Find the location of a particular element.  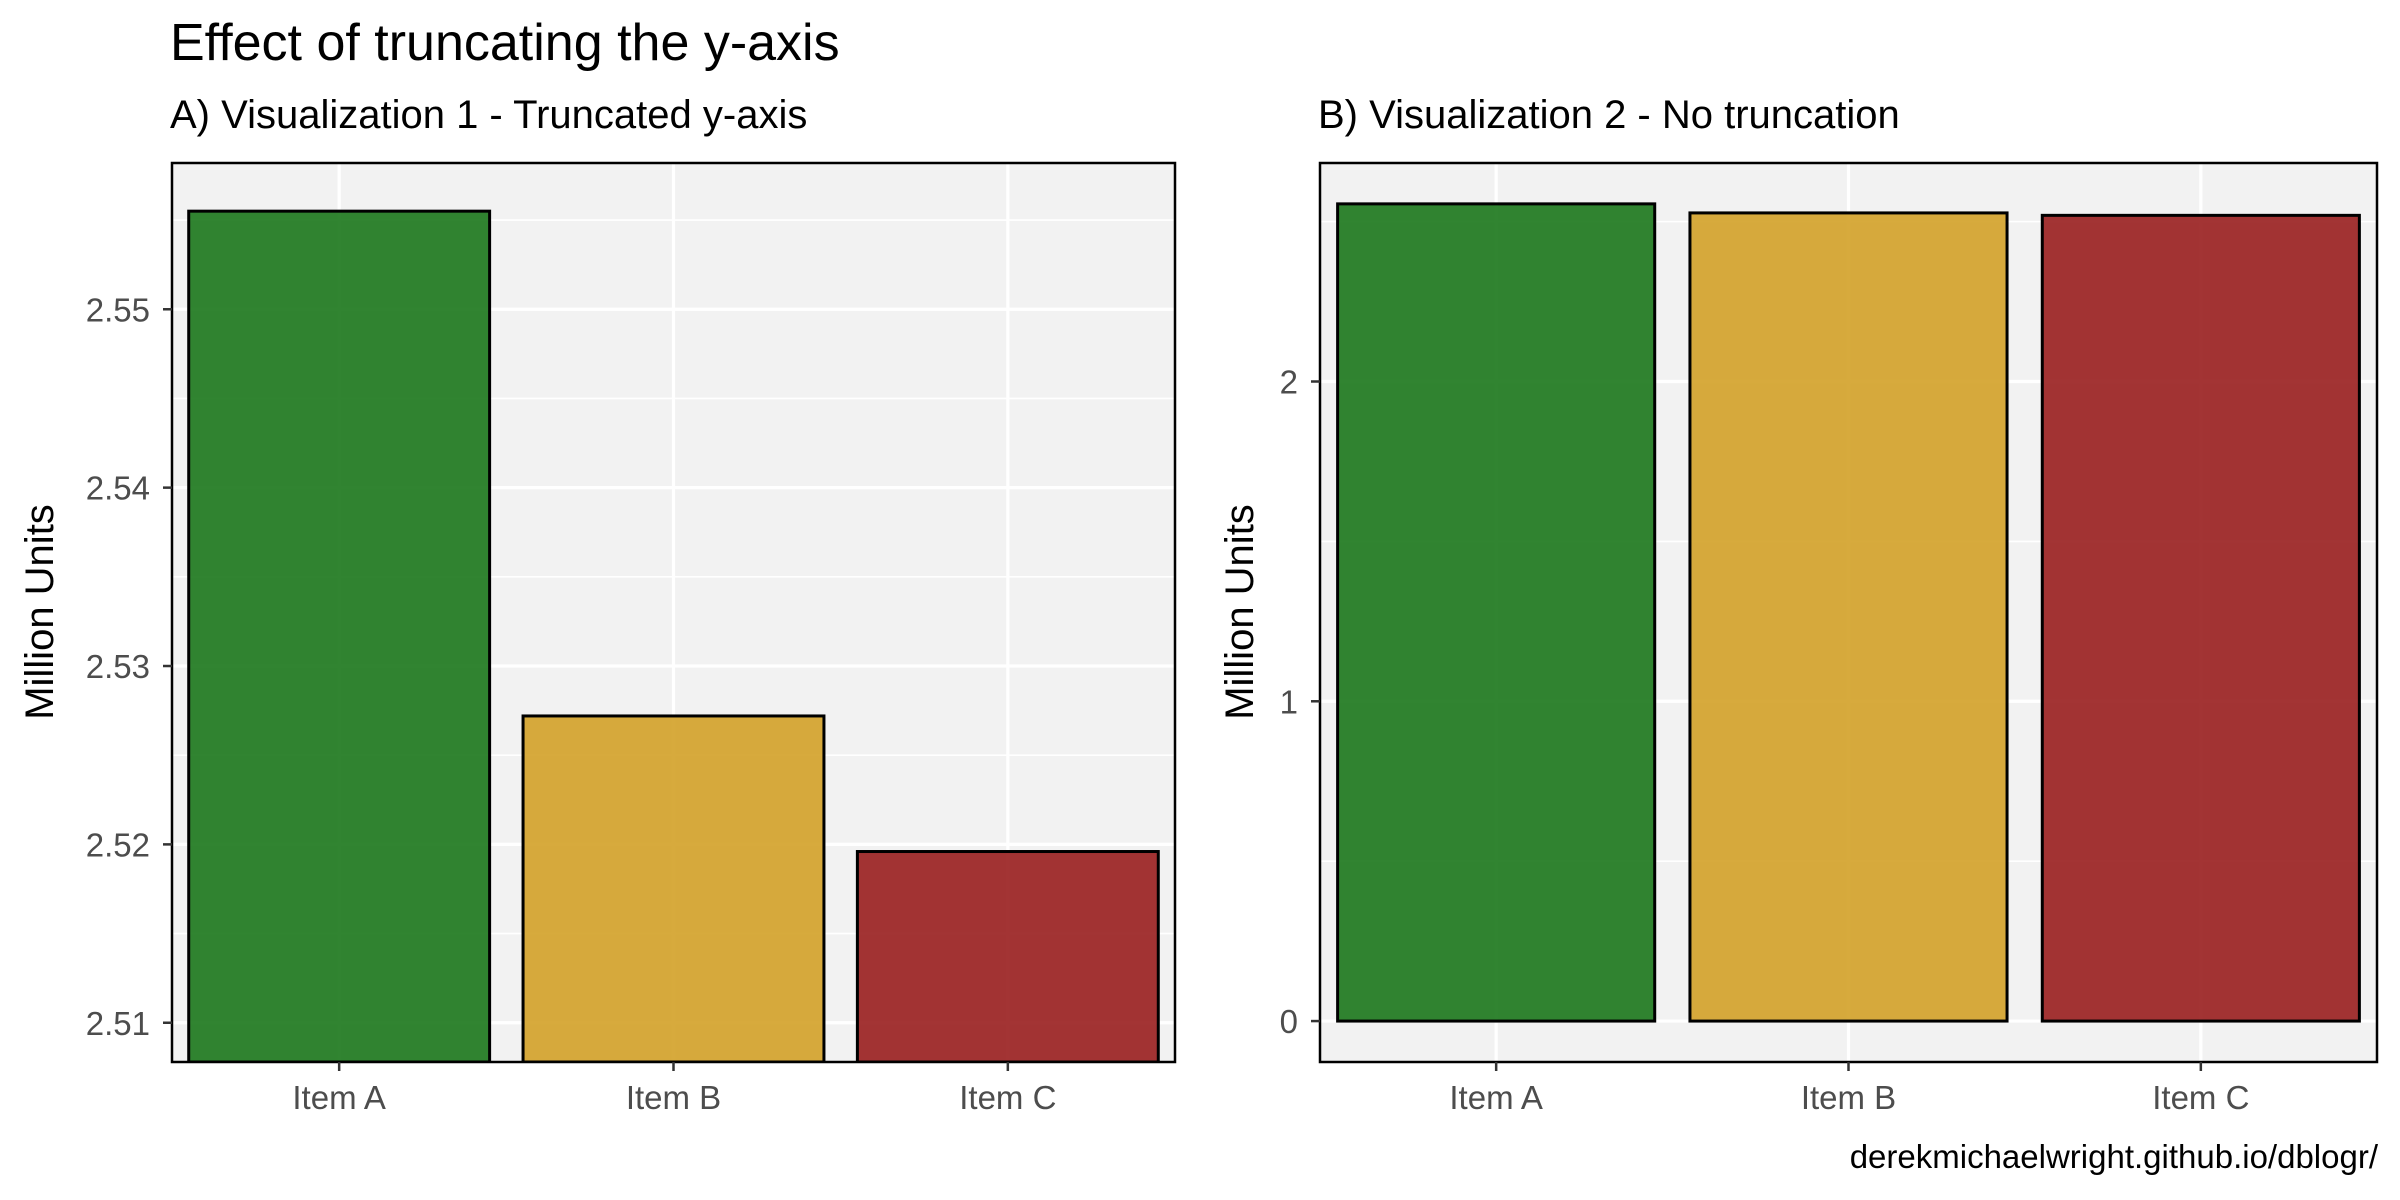

panel-b-y-tick-label: 2 is located at coordinates (1289, 382).